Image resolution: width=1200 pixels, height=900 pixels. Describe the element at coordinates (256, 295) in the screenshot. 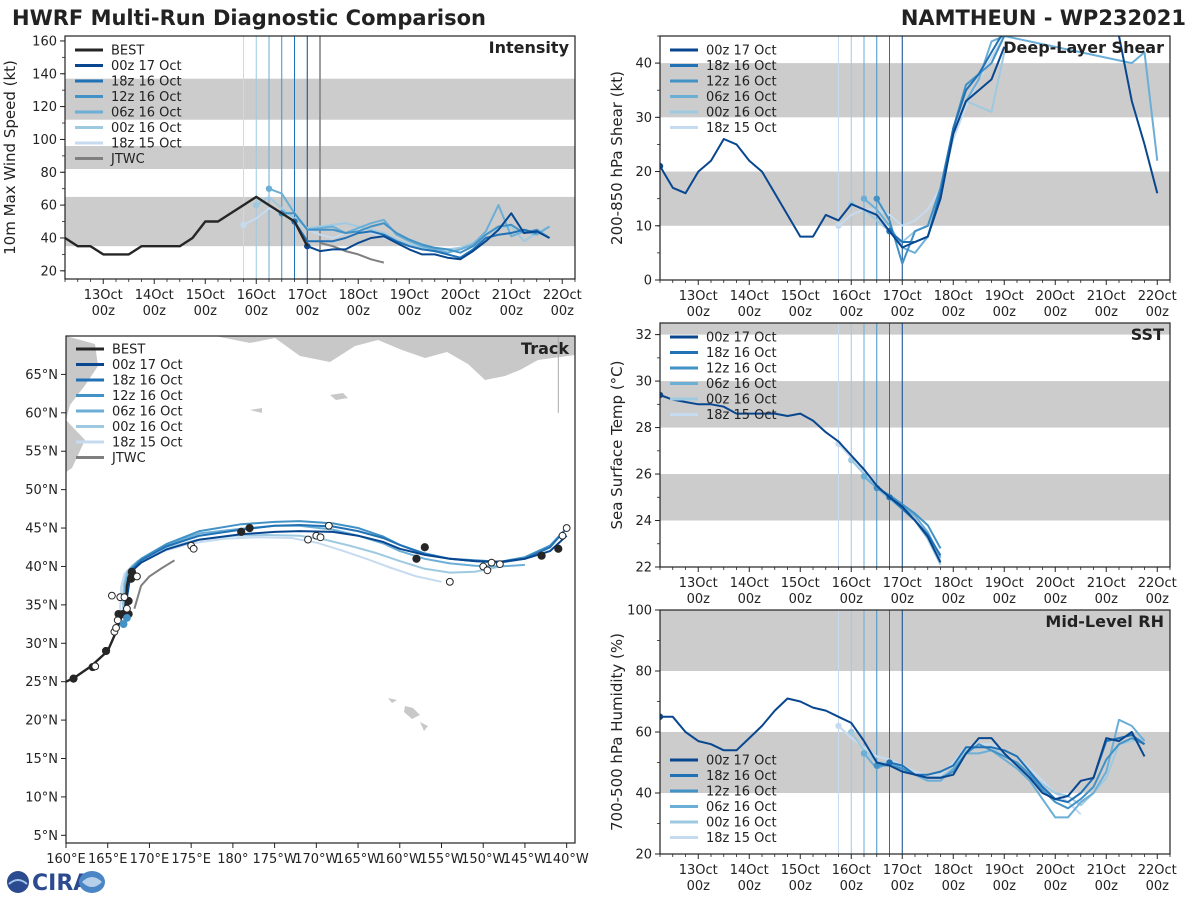

I see `intensity-xtick-label: 16Oct` at that location.